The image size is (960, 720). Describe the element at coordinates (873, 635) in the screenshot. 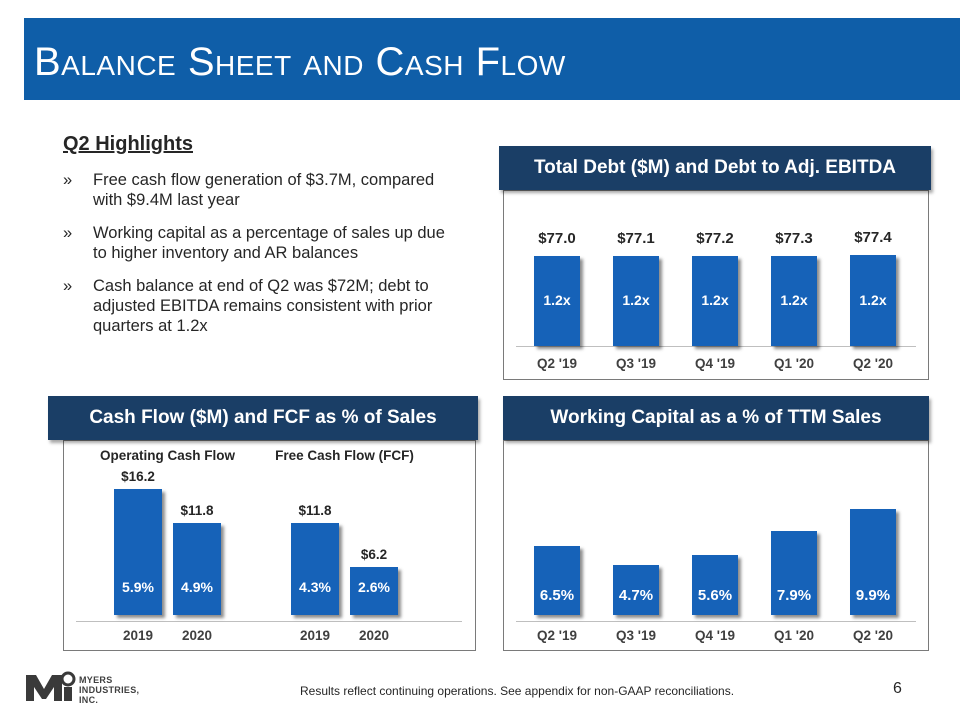

I see `working-capital-category-label: Q2 '20` at that location.